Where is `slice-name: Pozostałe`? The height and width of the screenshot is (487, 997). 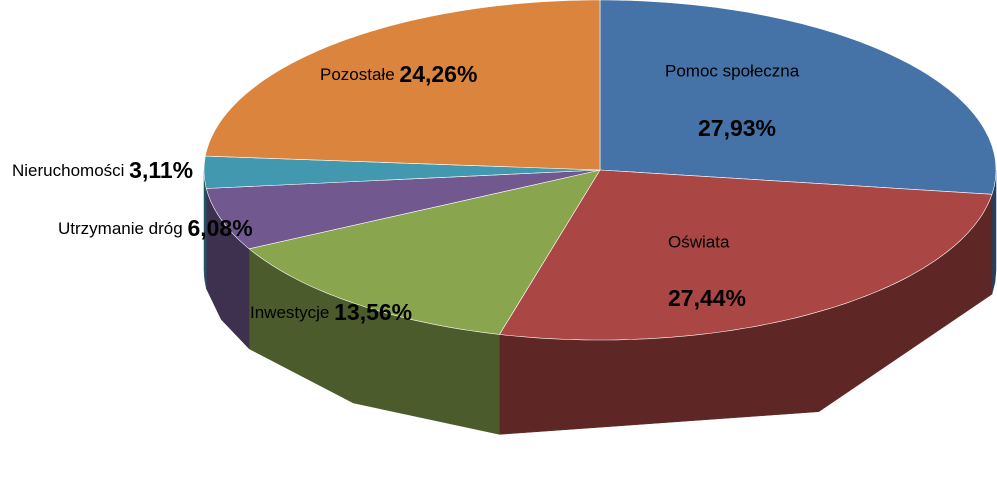 slice-name: Pozostałe is located at coordinates (357, 74).